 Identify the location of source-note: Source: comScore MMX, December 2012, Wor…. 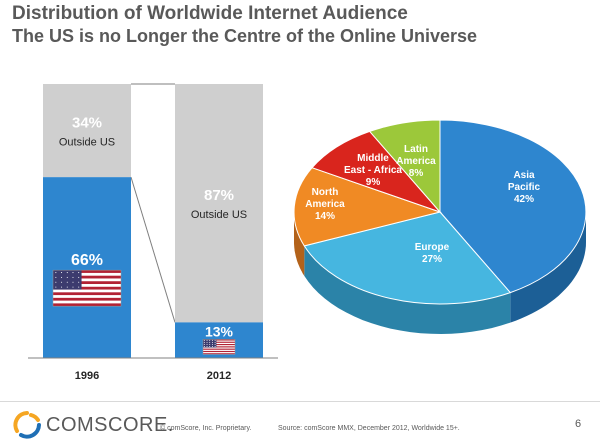
(369, 428).